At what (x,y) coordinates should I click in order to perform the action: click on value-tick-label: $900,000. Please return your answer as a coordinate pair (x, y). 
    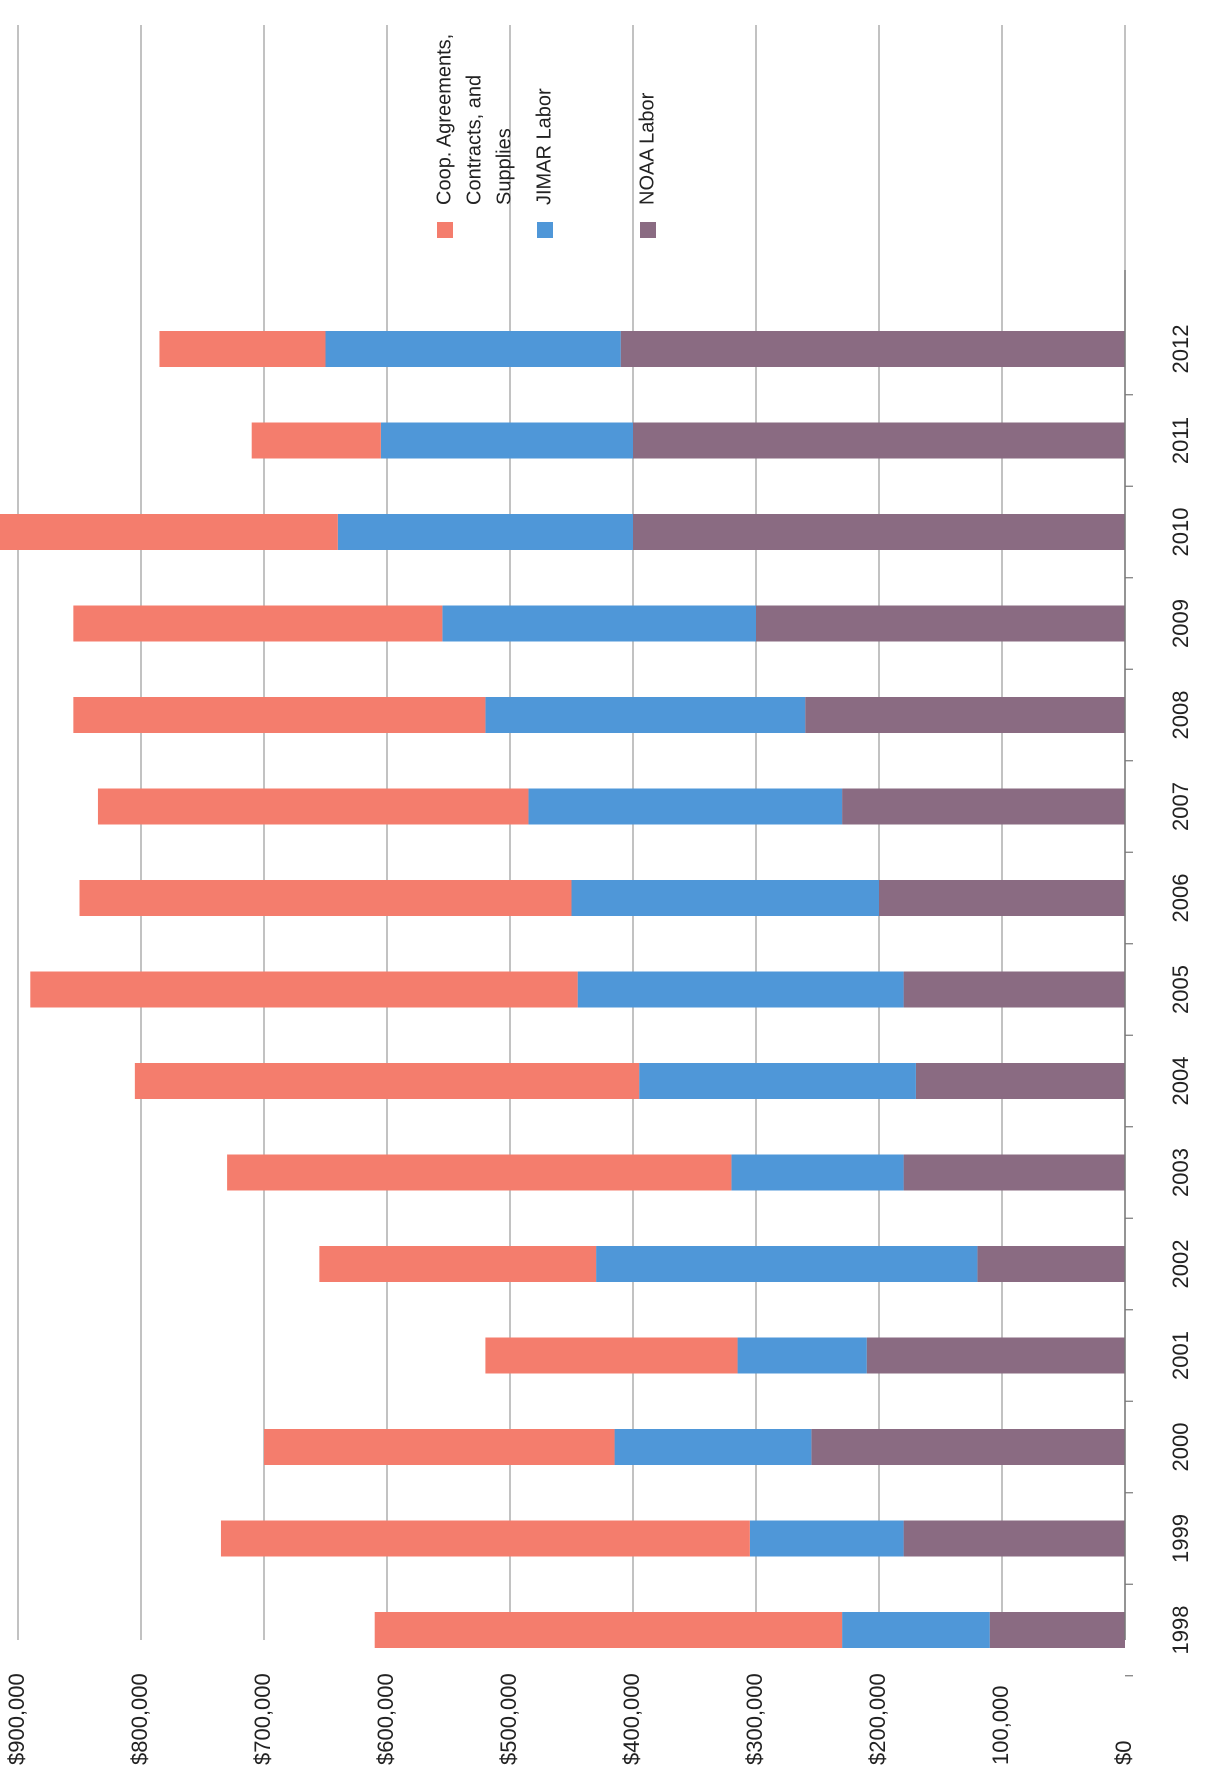
    Looking at the image, I should click on (16, 1719).